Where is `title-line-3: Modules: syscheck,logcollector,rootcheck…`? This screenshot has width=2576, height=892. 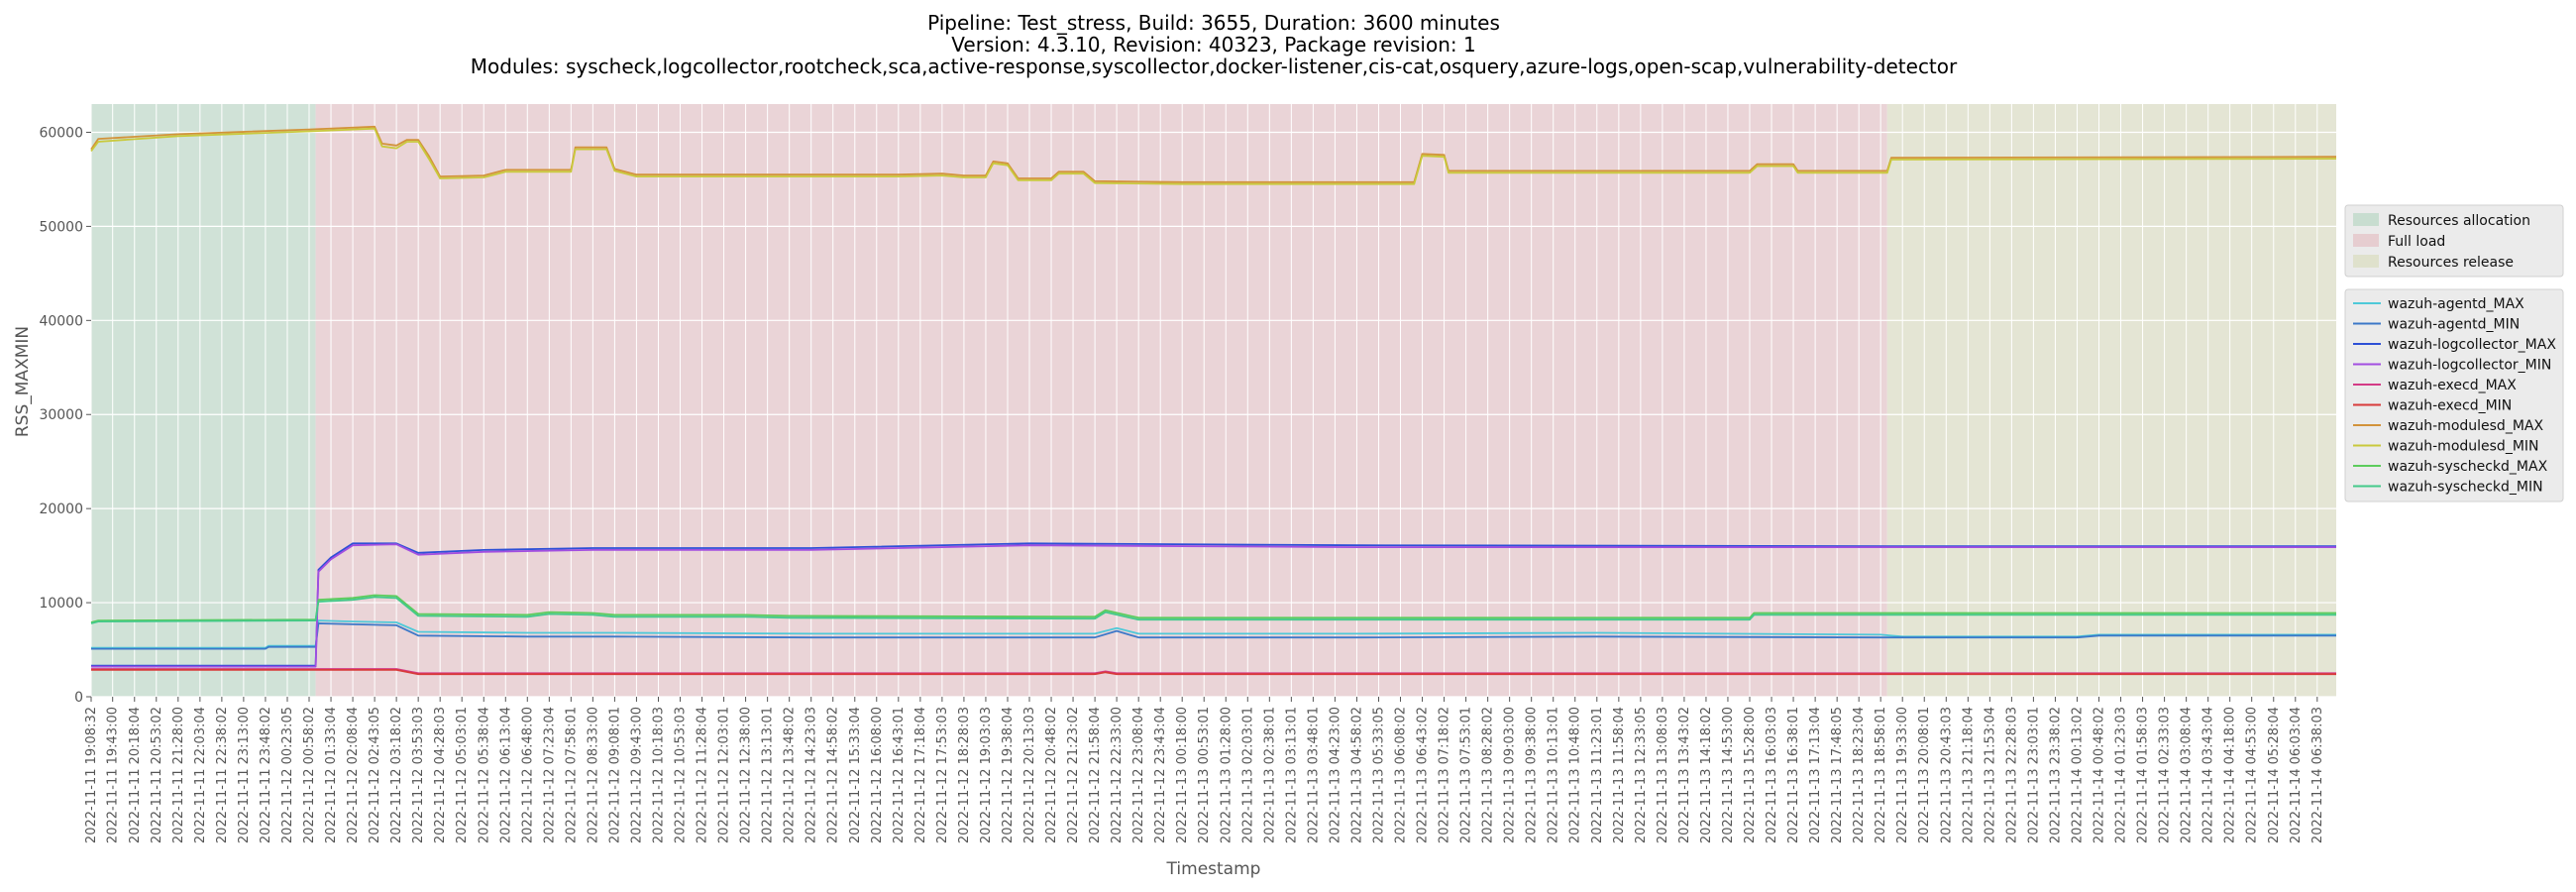 title-line-3: Modules: syscheck,logcollector,rootcheck… is located at coordinates (1214, 66).